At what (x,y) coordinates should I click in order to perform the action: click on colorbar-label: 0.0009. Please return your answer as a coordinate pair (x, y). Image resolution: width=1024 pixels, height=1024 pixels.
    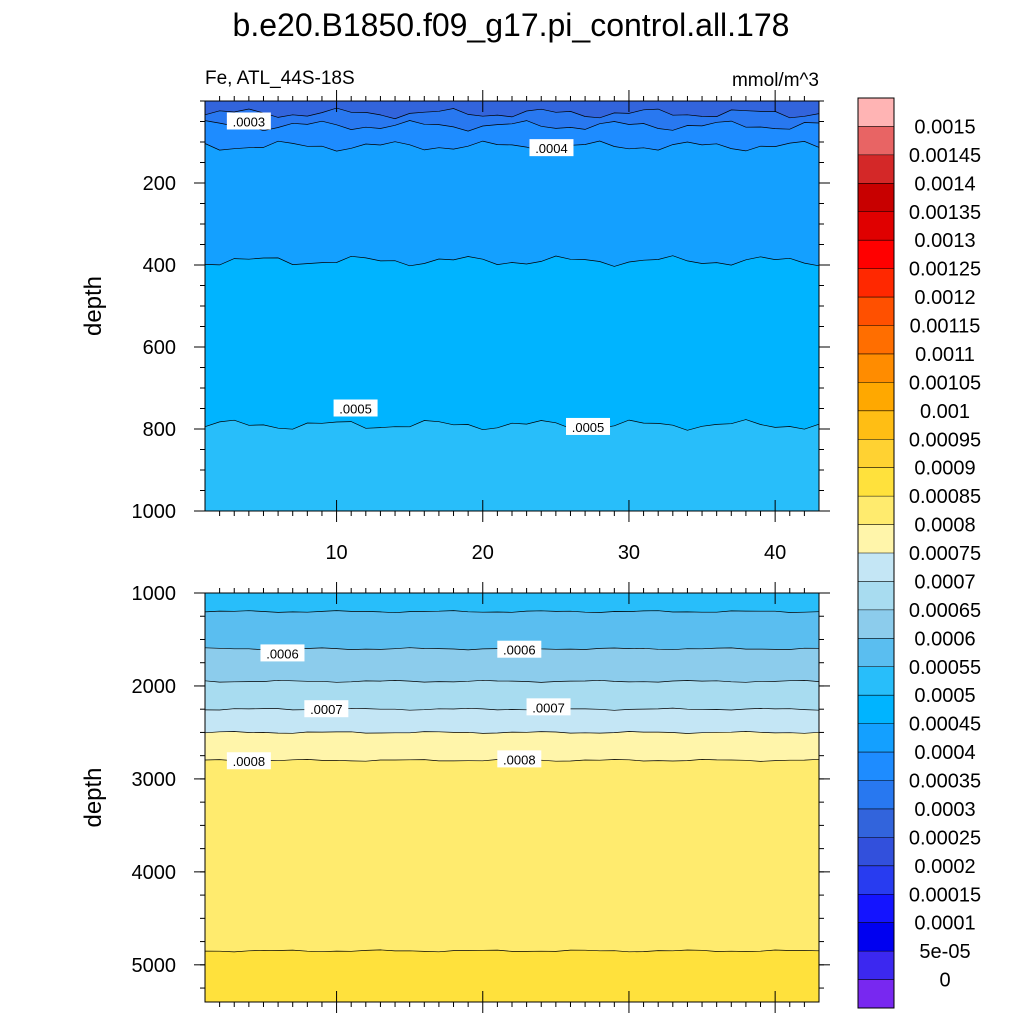
    Looking at the image, I should click on (944, 469).